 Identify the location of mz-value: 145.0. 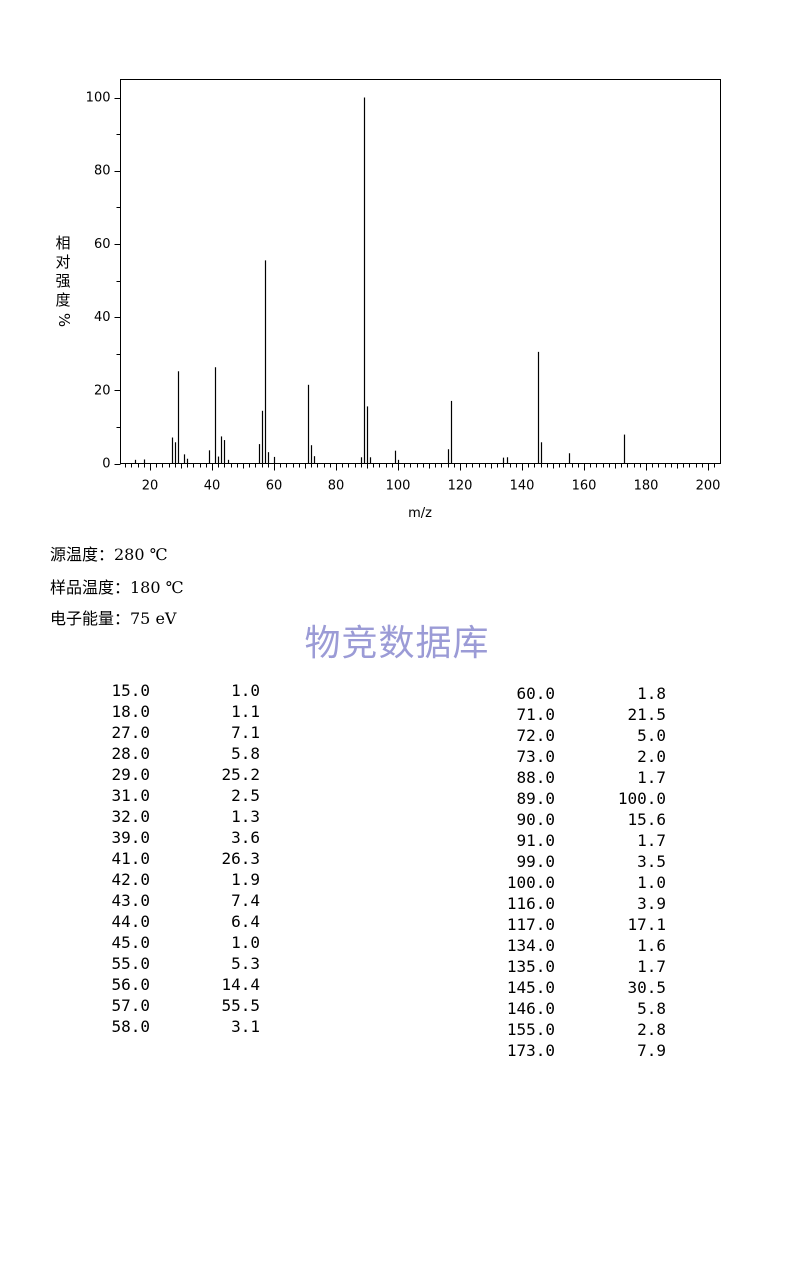
(530, 987).